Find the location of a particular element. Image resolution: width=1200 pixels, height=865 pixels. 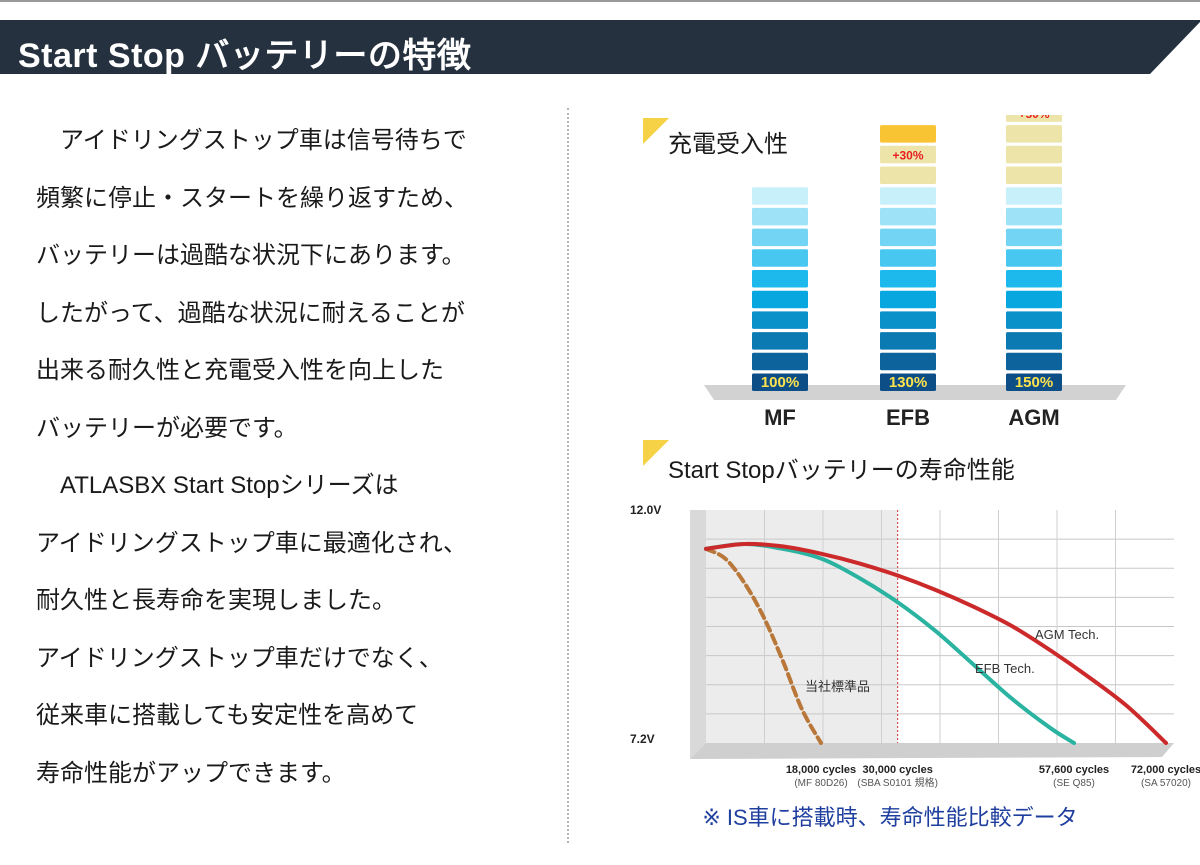

body-text-line: 寿命性能がアップできます。 is located at coordinates (191, 773).